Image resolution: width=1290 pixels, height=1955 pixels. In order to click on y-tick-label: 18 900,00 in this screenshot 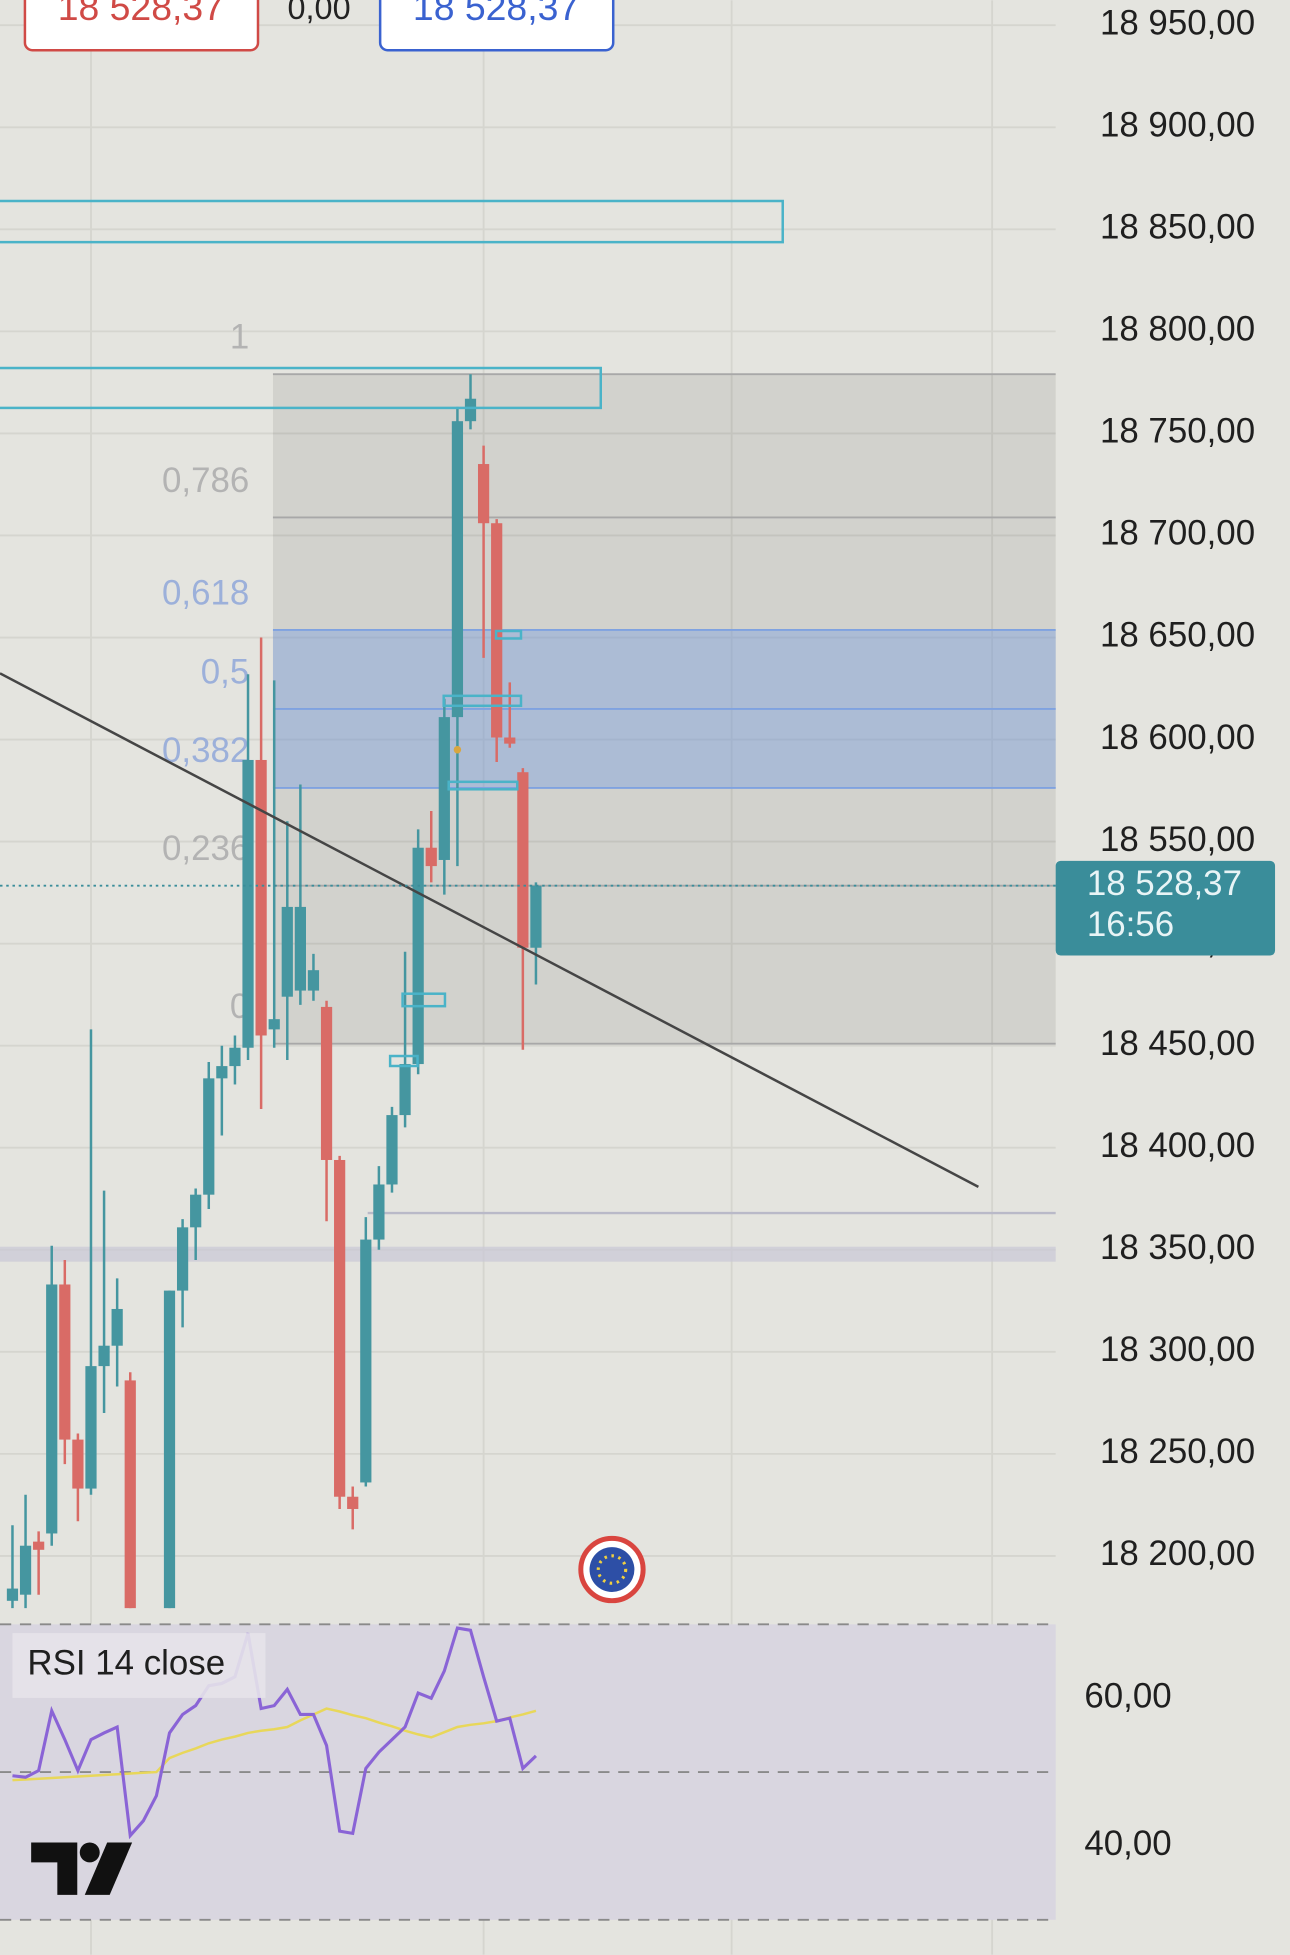, I will do `click(1177, 125)`.